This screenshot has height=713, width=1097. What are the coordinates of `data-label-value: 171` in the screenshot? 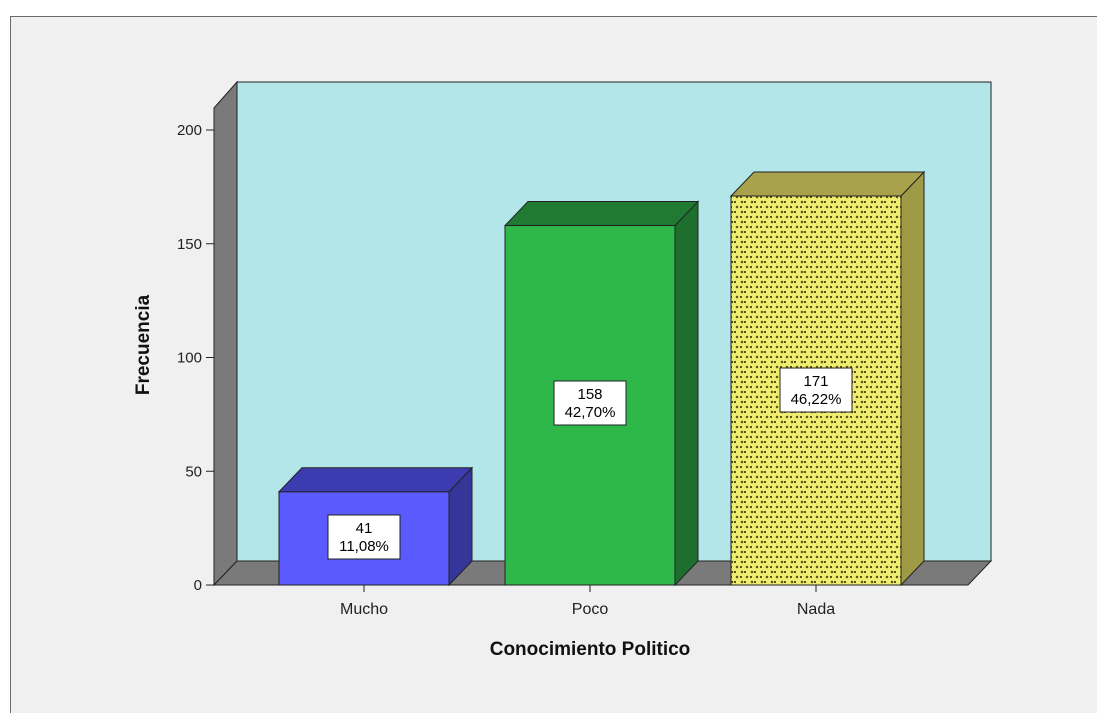 It's located at (815, 381).